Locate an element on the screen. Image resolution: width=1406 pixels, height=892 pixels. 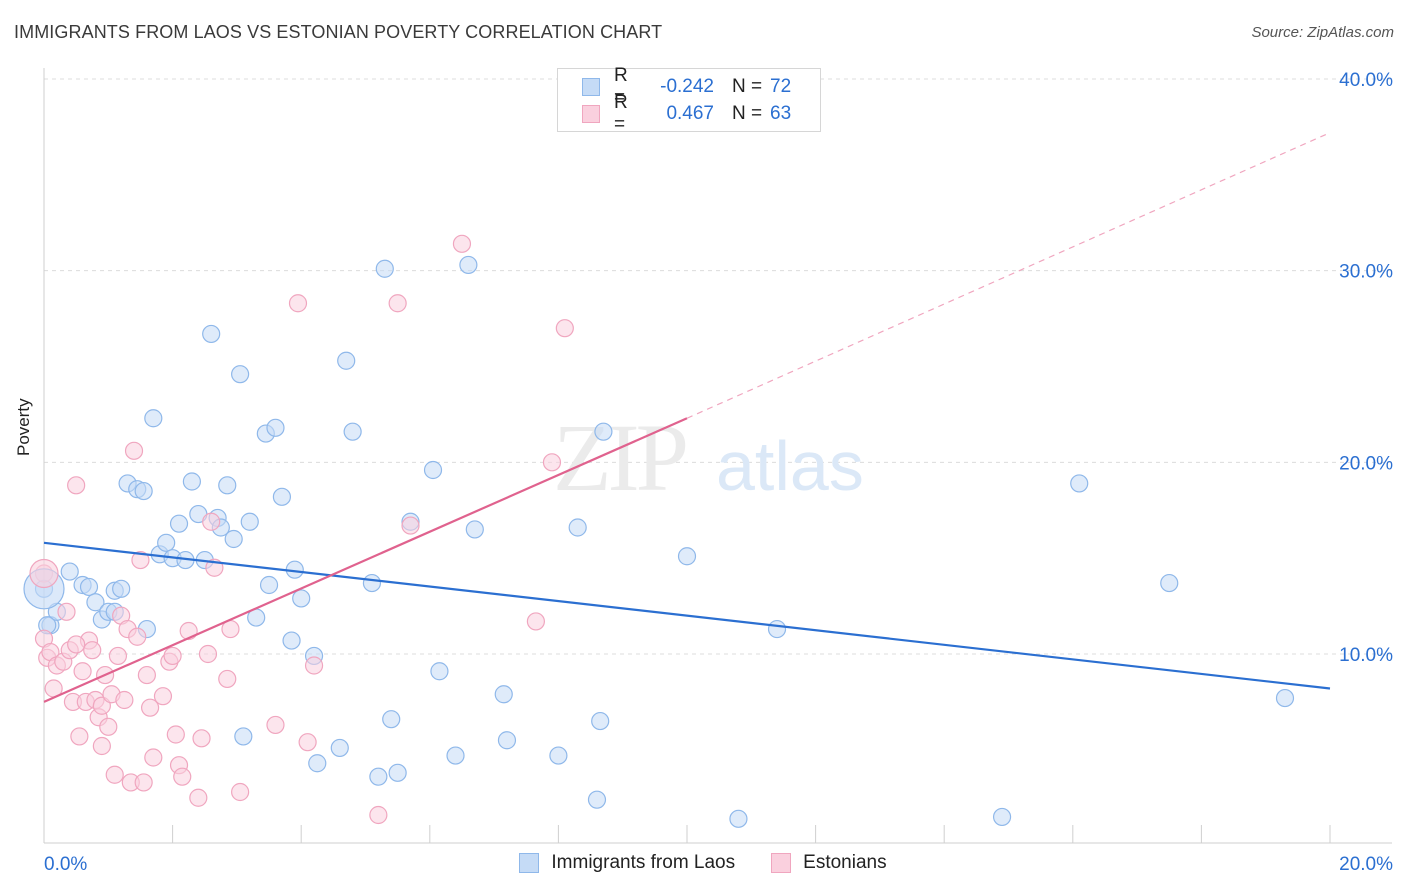
legend-row-estonians: R = 0.467 N = 63 is located at coordinates (686, 113).